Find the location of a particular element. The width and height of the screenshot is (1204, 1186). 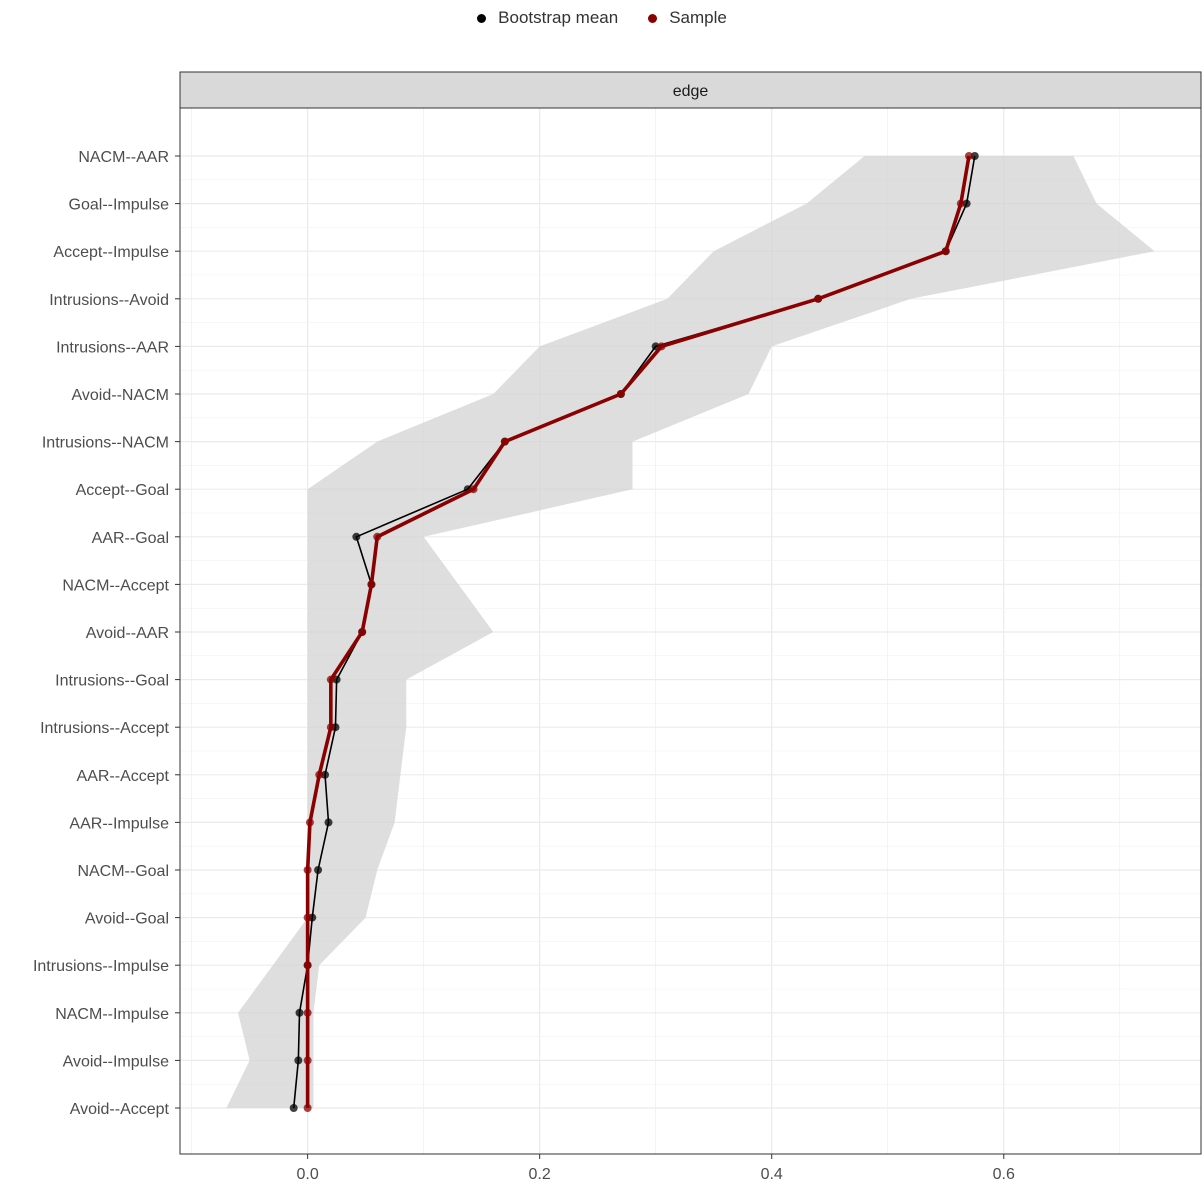

y-tick-label: AAR--Impulse is located at coordinates (119, 823).